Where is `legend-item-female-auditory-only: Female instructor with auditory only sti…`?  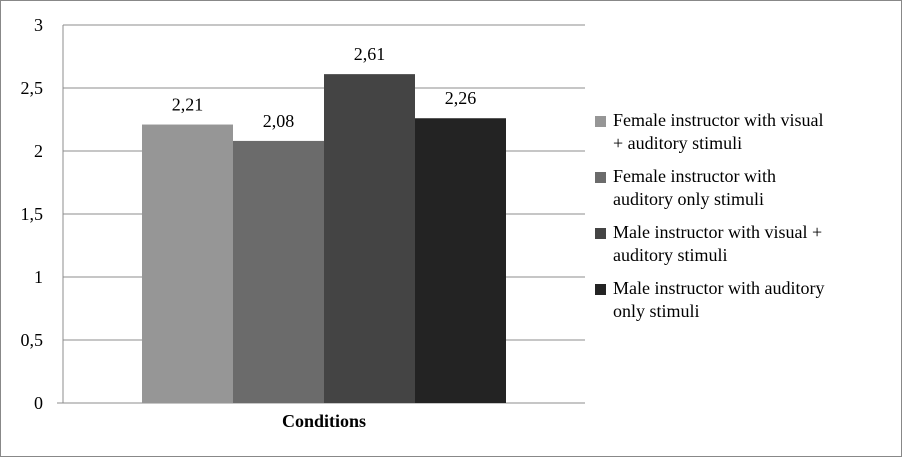 legend-item-female-auditory-only: Female instructor with auditory only sti… is located at coordinates (745, 188).